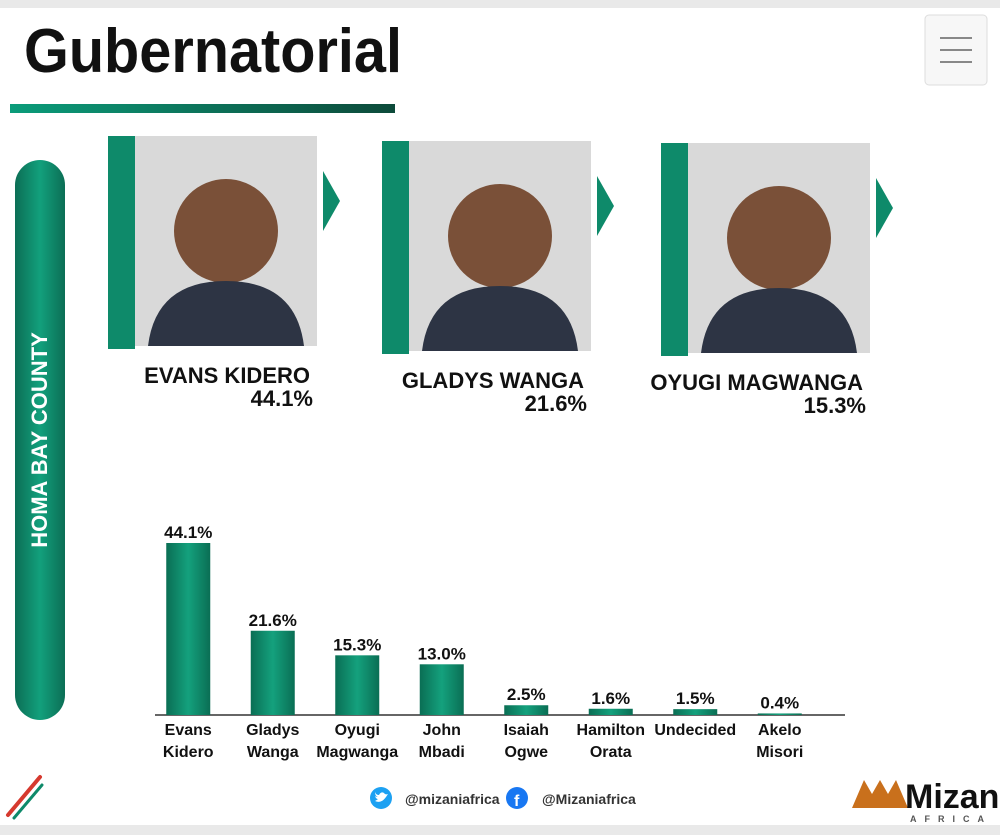 This screenshot has width=1000, height=840. What do you see at coordinates (493, 380) in the screenshot?
I see `candidate-name: GLADYS WANGA` at bounding box center [493, 380].